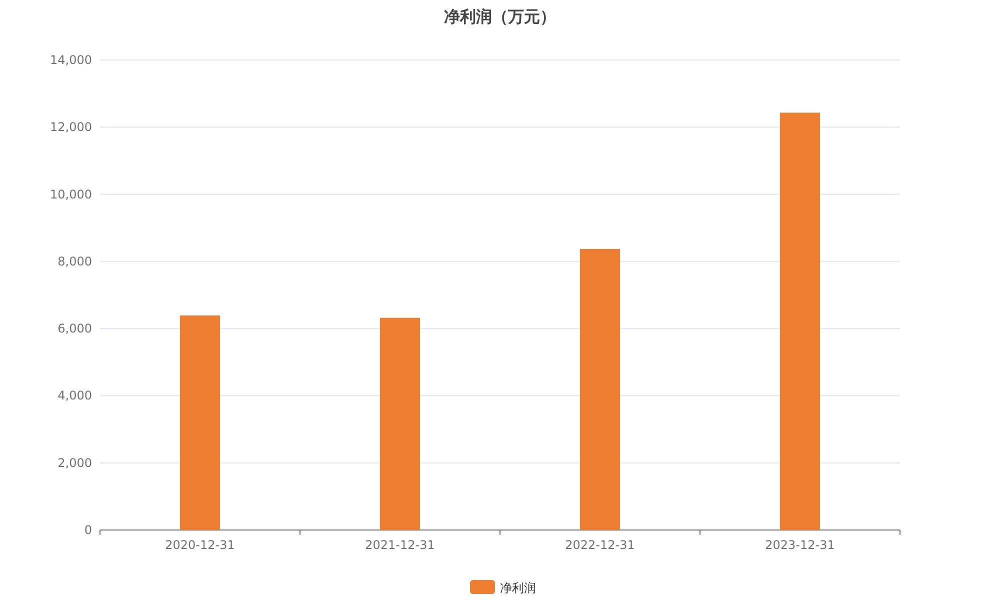 This screenshot has width=1000, height=600. Describe the element at coordinates (75, 395) in the screenshot. I see `y-tick-label: 4,000` at that location.